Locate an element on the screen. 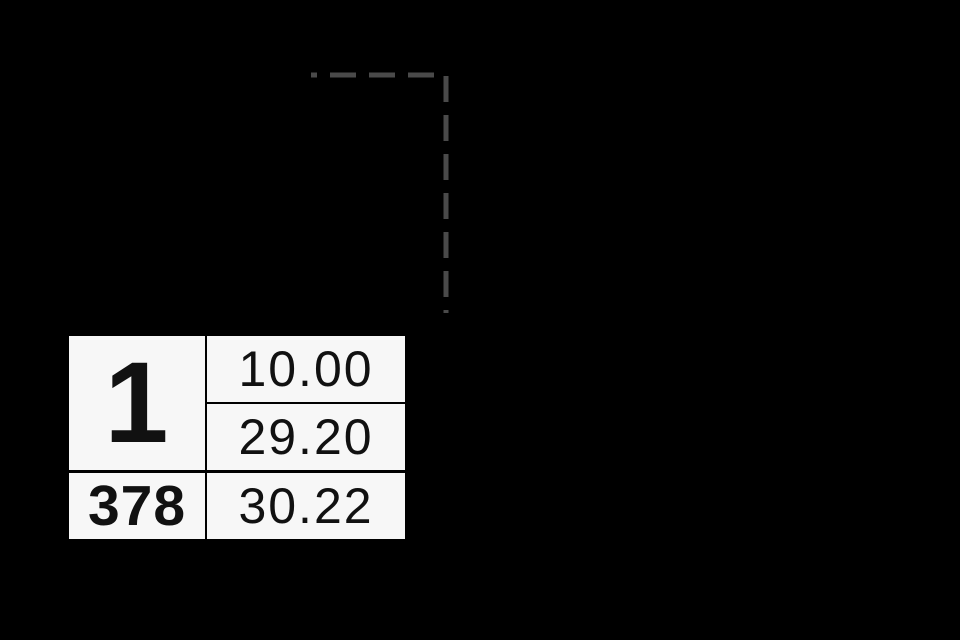 This screenshot has height=640, width=960. big-number-value: 1 is located at coordinates (137, 402).